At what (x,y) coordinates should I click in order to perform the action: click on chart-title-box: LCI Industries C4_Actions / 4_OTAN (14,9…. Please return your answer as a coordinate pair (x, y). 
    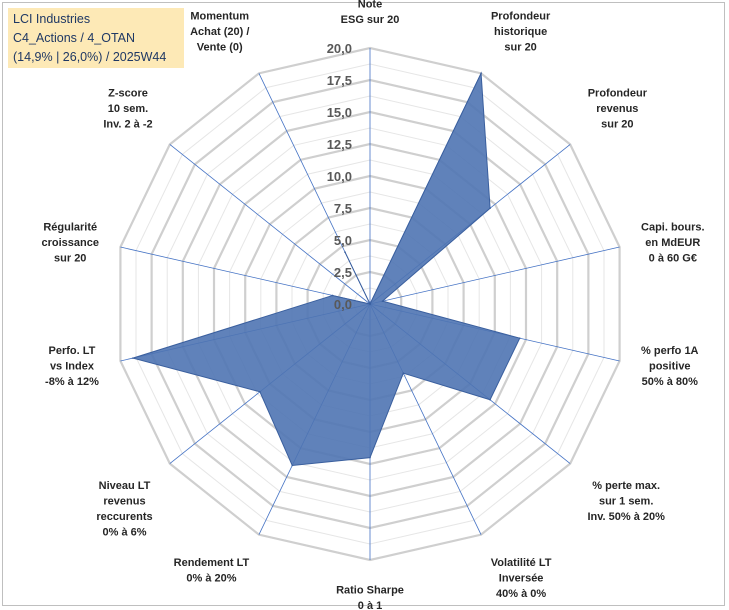
    Looking at the image, I should click on (96, 38).